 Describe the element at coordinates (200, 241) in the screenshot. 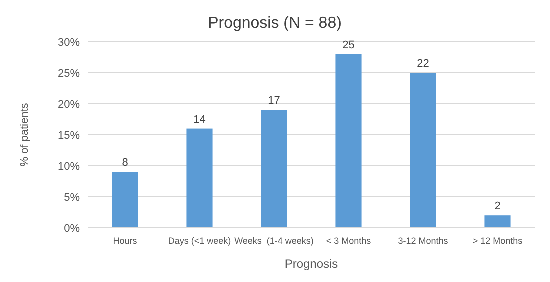

I see `x-tick-label: Days (<1 week)` at that location.